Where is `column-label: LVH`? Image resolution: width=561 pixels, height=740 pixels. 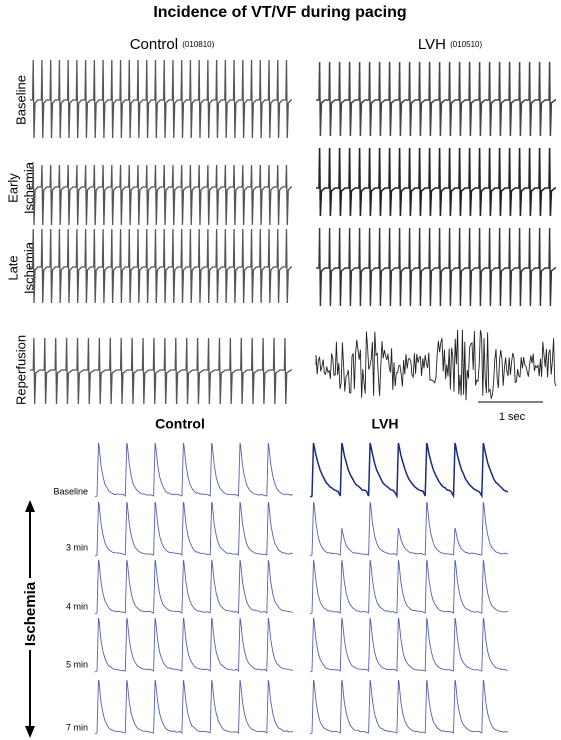
column-label: LVH is located at coordinates (432, 44).